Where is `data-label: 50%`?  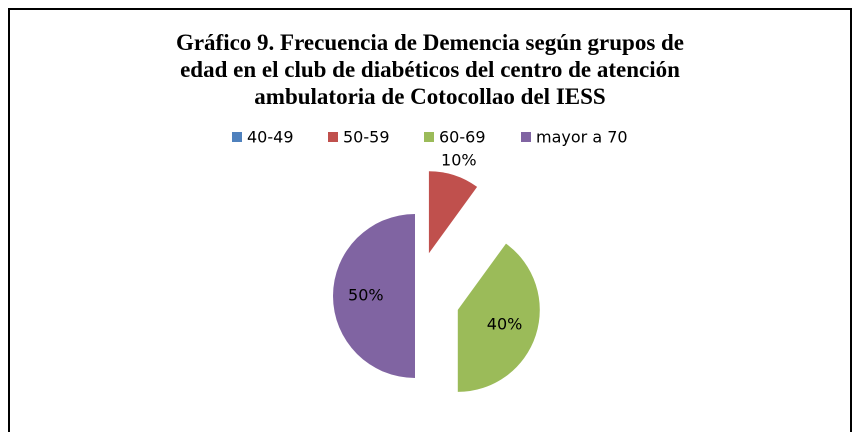 data-label: 50% is located at coordinates (366, 295).